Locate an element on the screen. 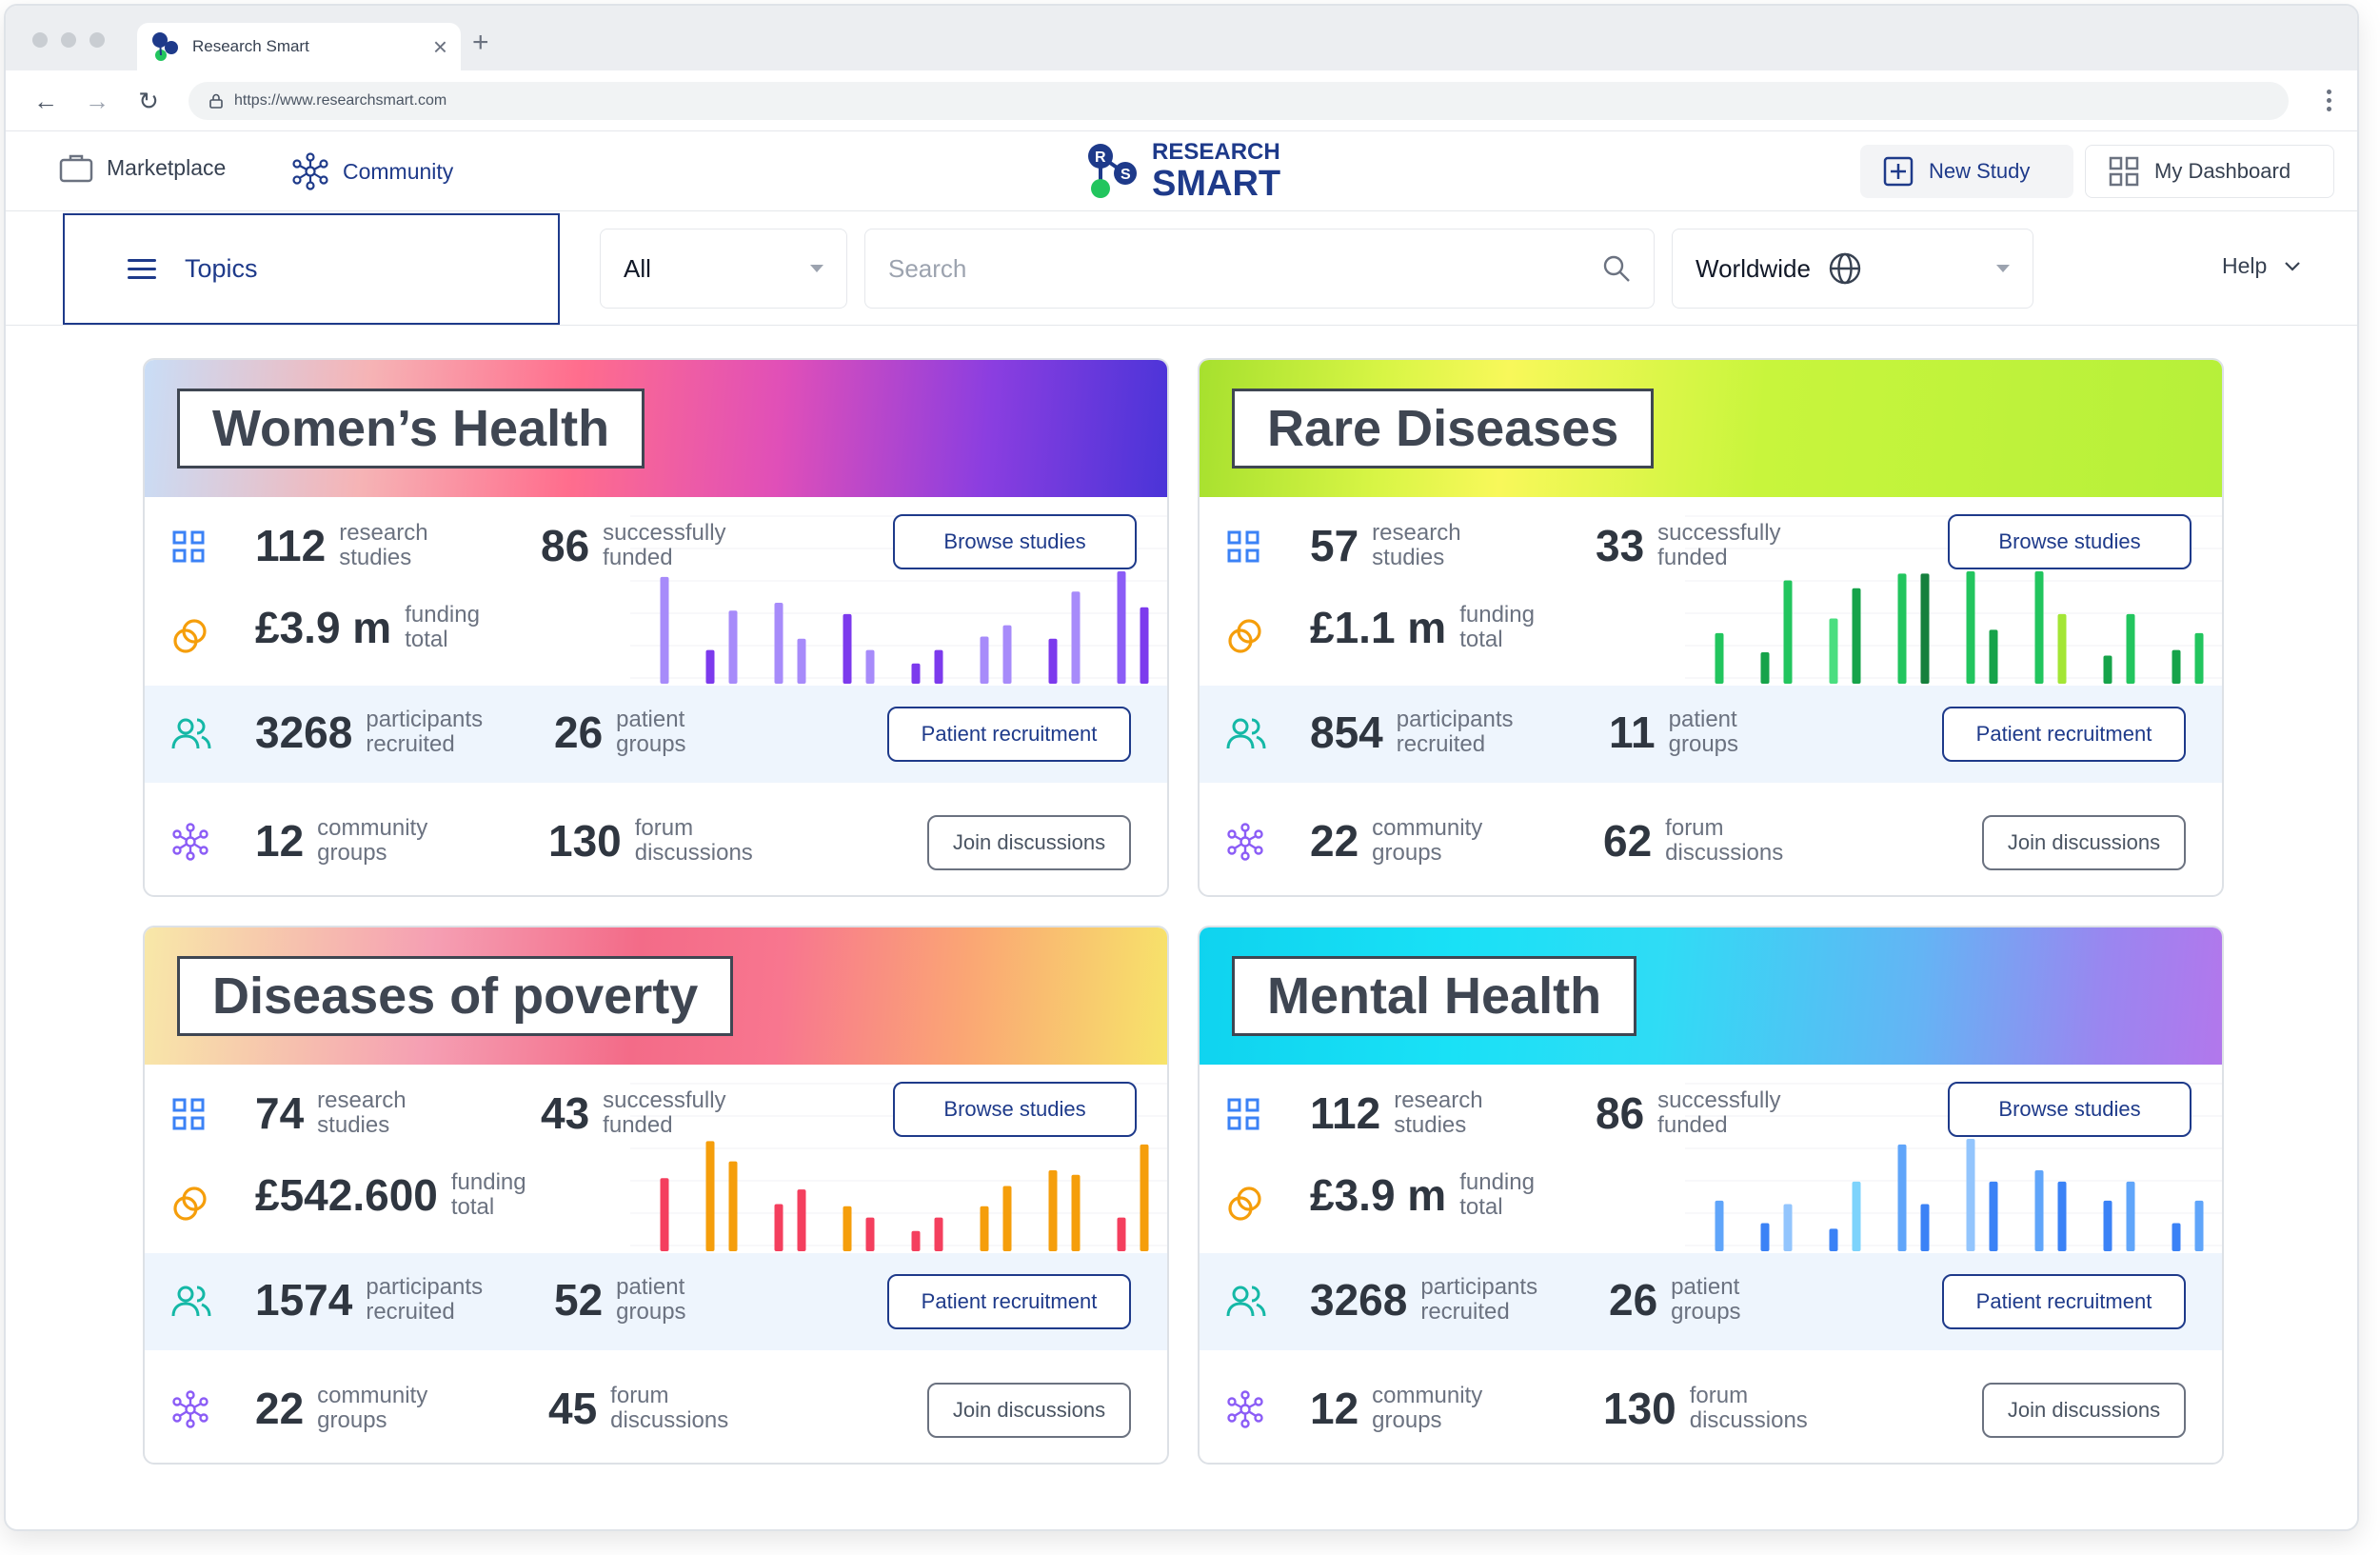  participants-count: 854 is located at coordinates (1346, 732).